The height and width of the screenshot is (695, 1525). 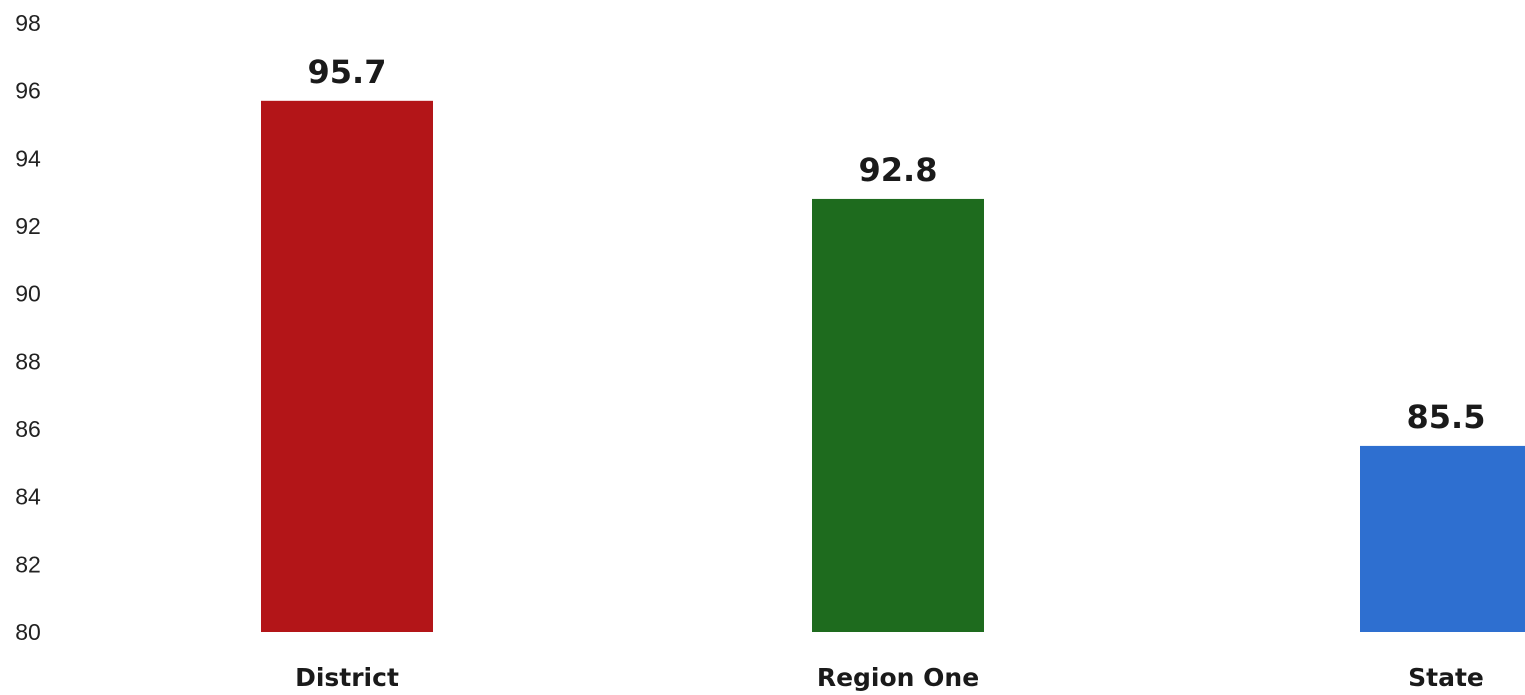 I want to click on bar-region-one, so click(x=898, y=415).